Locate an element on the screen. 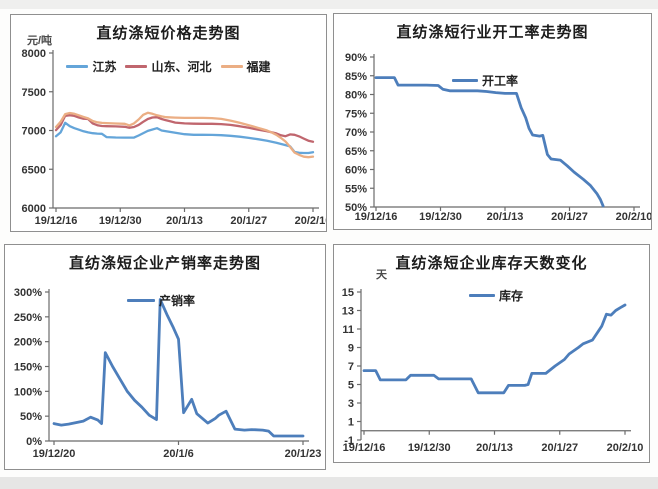  y-tick-label: 60% is located at coordinates (356, 171).